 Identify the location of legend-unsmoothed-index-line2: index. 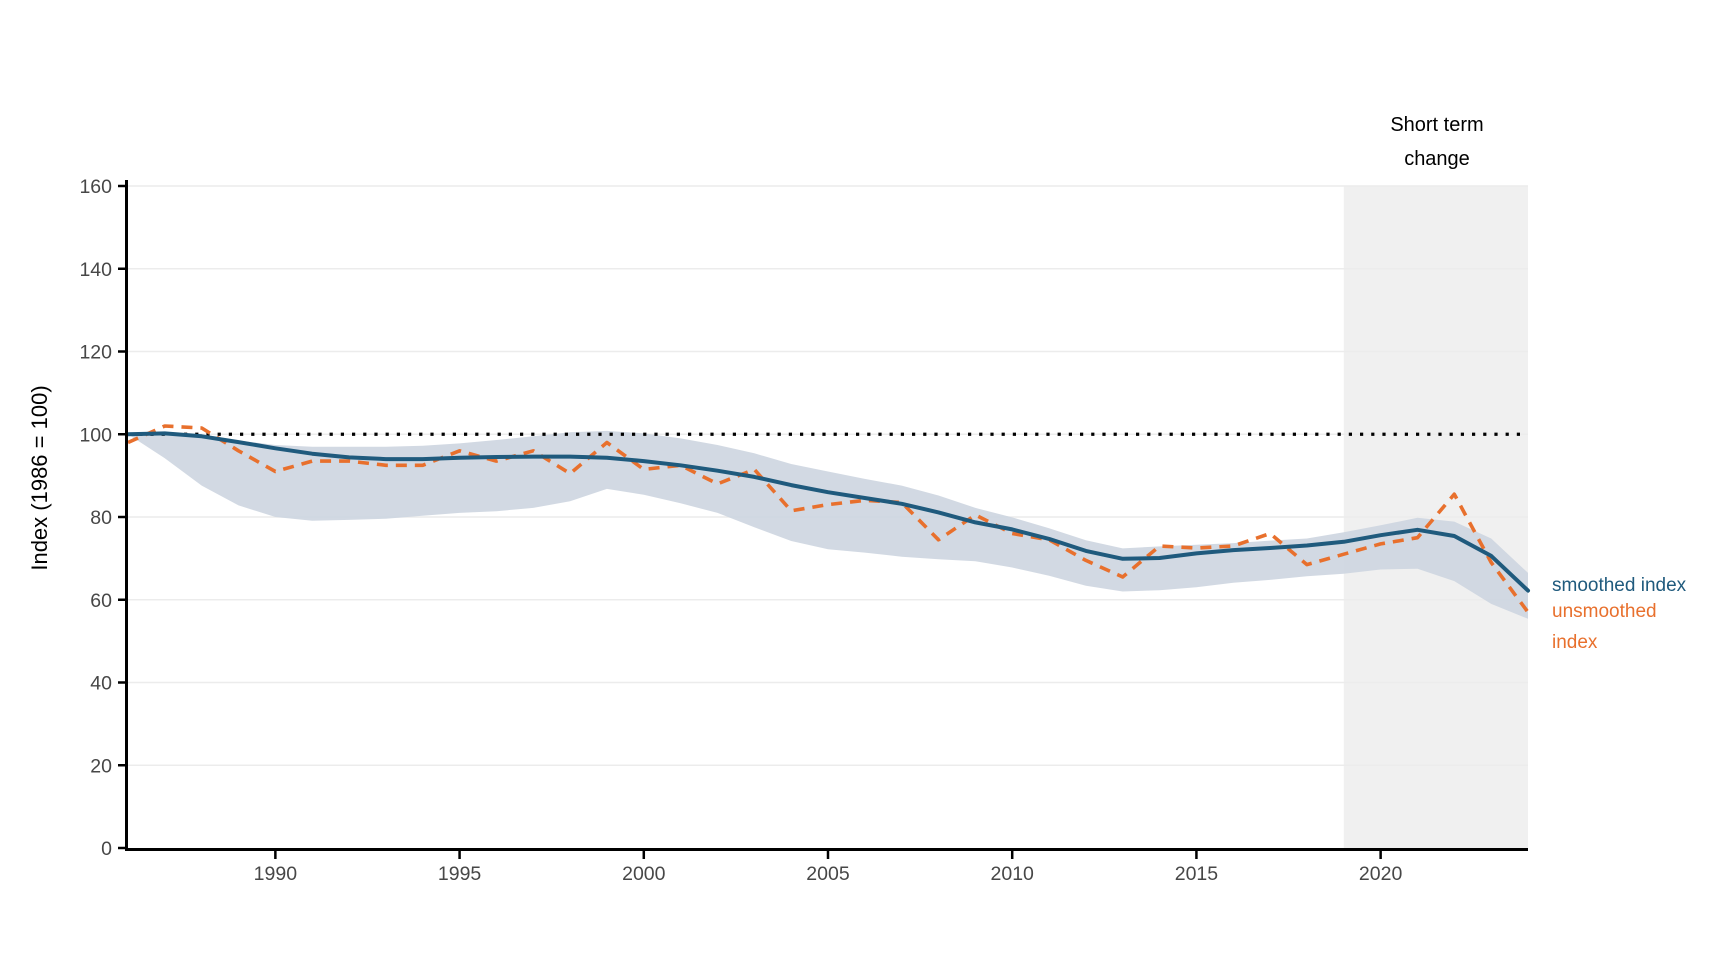
(1575, 642).